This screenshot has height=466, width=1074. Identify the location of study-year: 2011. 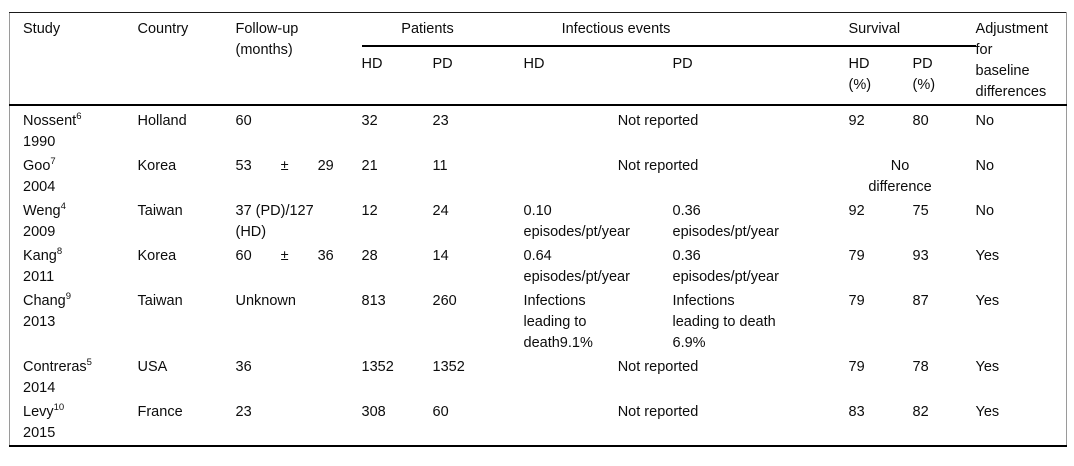
(39, 277).